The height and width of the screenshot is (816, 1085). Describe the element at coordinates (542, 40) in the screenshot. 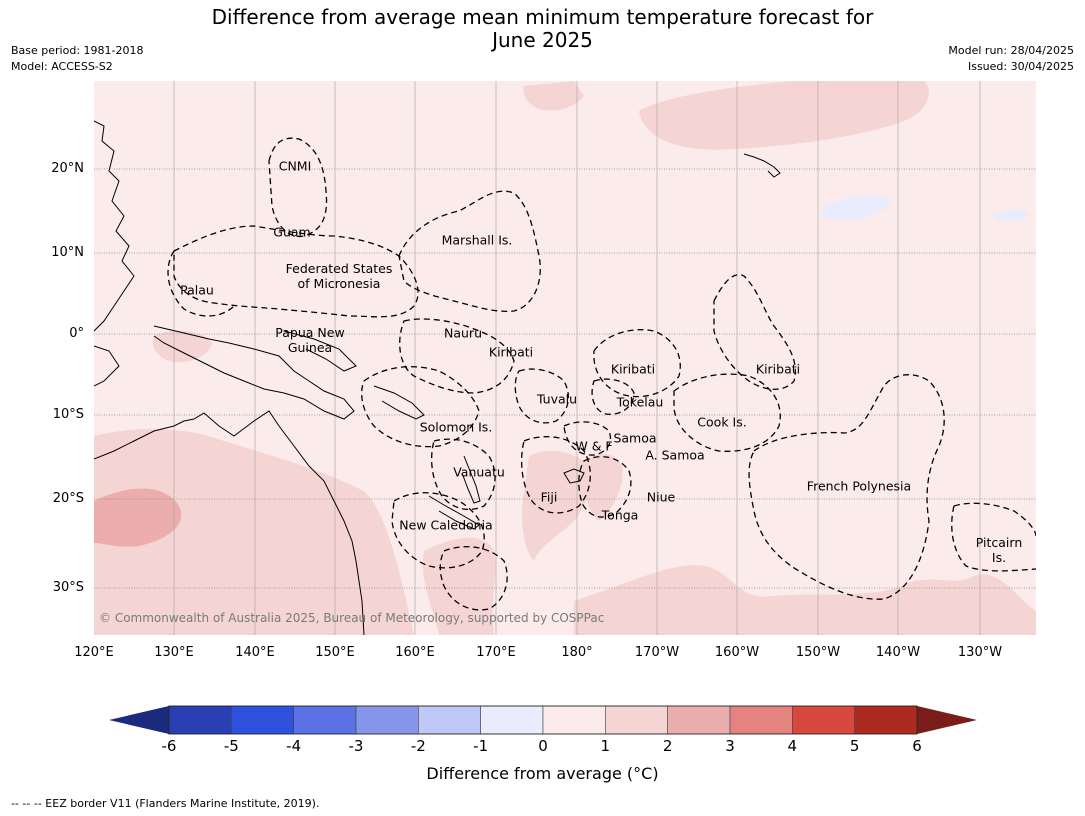

I see `title-line-2: June 2025` at that location.